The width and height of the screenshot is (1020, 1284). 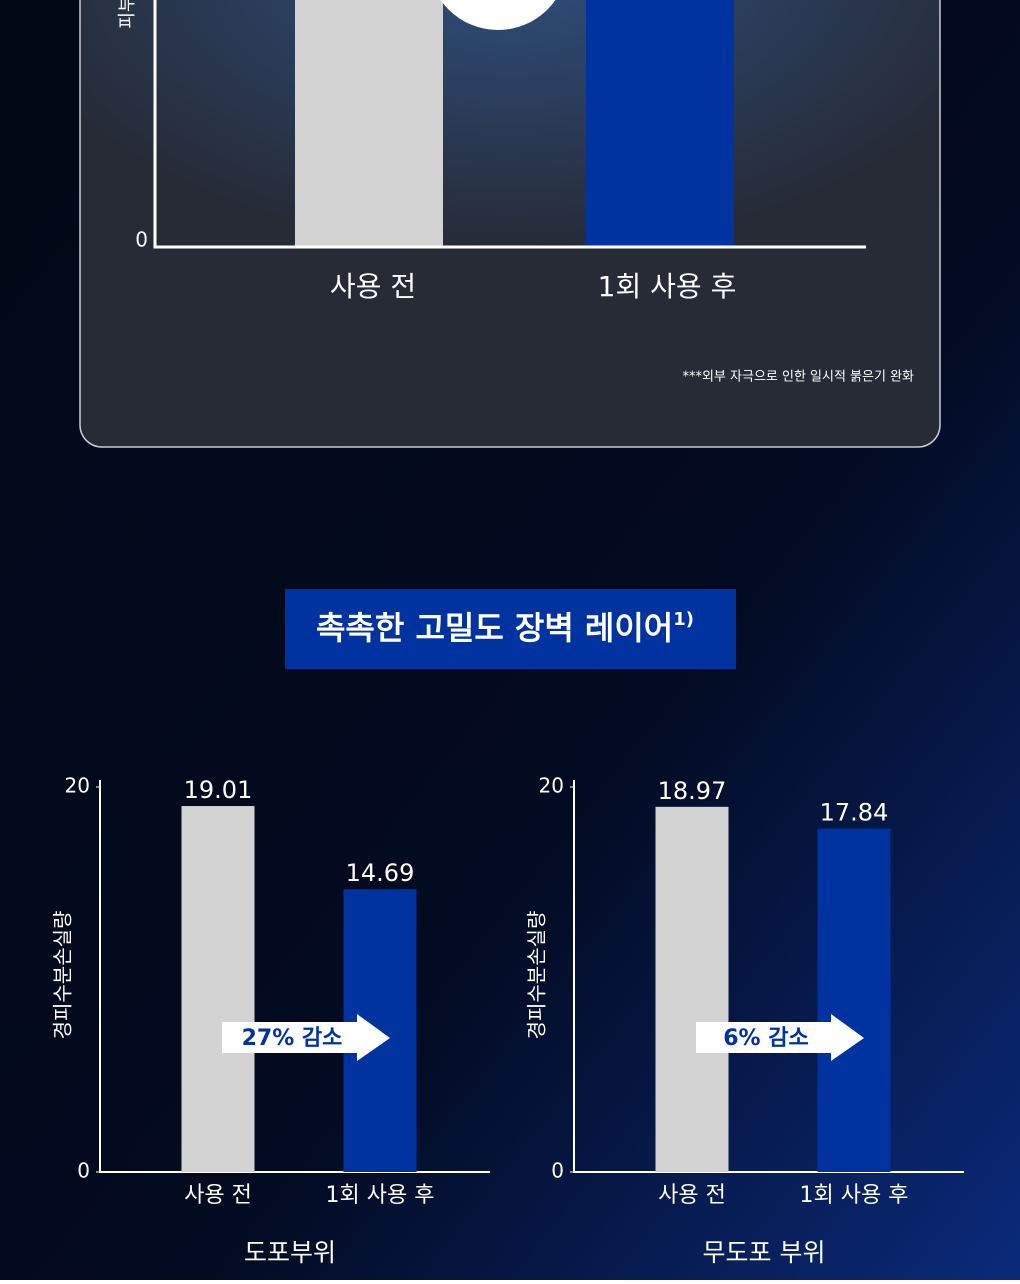 What do you see at coordinates (764, 1252) in the screenshot?
I see `x-axis-label: 무도포 부위` at bounding box center [764, 1252].